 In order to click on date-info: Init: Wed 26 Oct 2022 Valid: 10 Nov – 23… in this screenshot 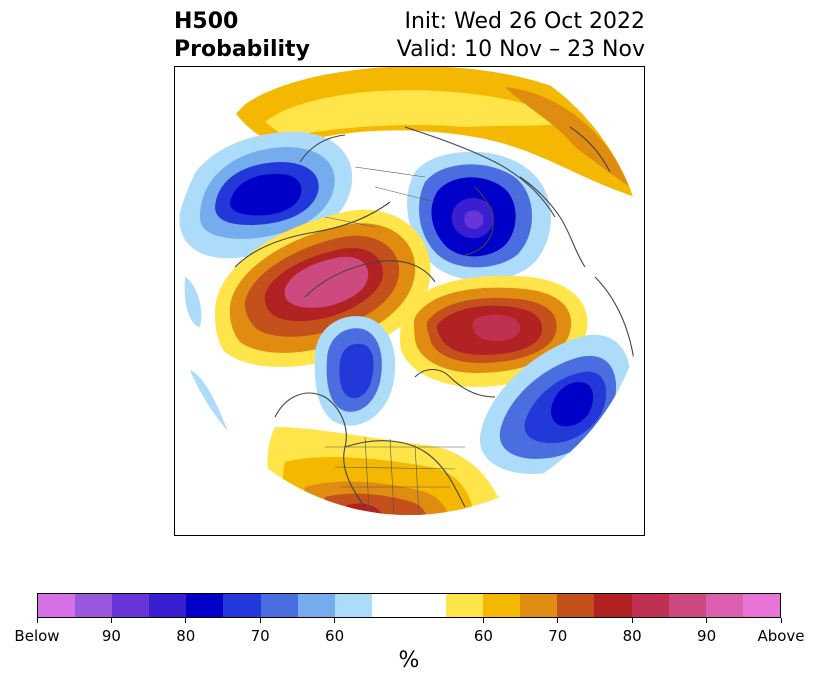, I will do `click(521, 36)`.